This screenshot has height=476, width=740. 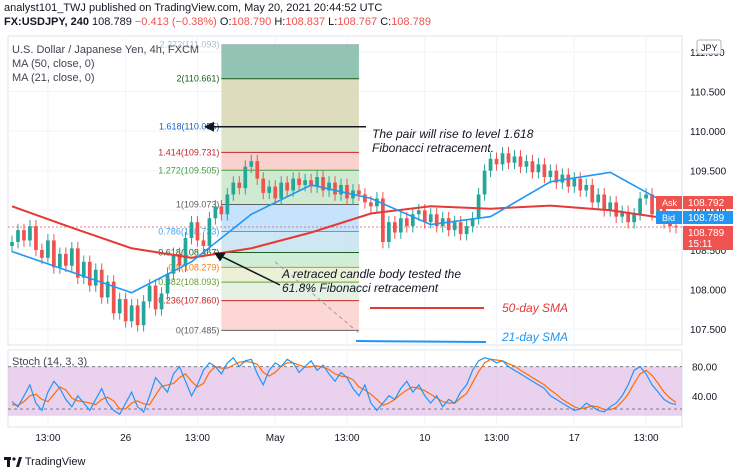 I want to click on annotation-arrowhead-rise, so click(x=209, y=126).